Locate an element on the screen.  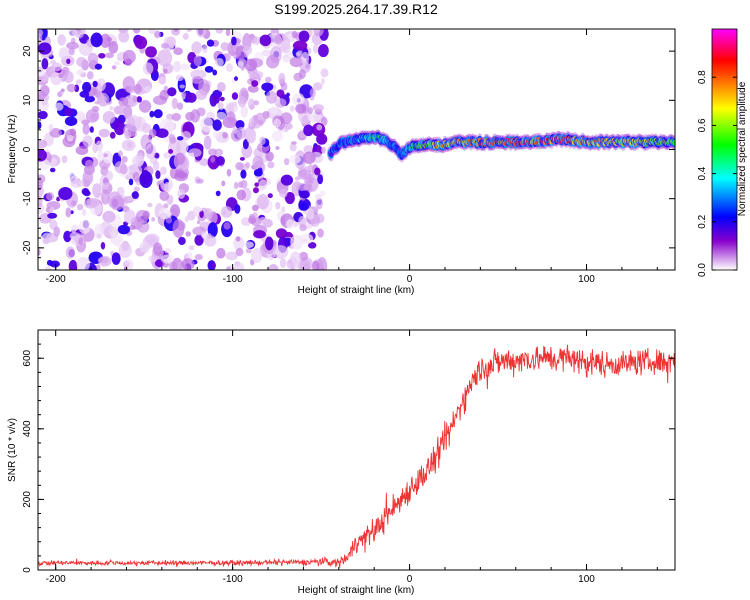
signal-core is located at coordinates (673, 142).